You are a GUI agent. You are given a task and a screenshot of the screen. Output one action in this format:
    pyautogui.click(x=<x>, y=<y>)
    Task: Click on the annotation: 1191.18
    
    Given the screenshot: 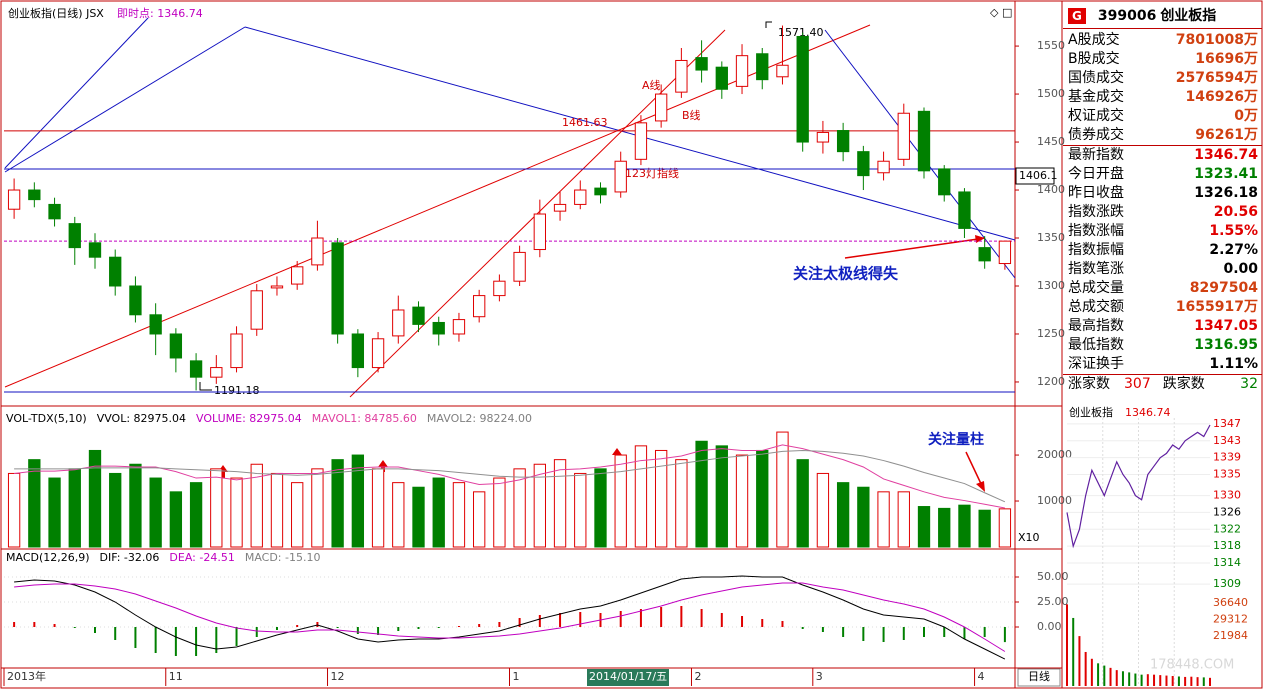 What is the action you would take?
    pyautogui.click(x=237, y=390)
    